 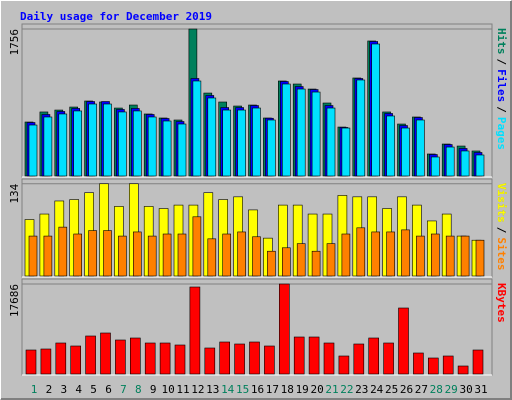 I want to click on x-tick-label: 25, so click(x=391, y=389).